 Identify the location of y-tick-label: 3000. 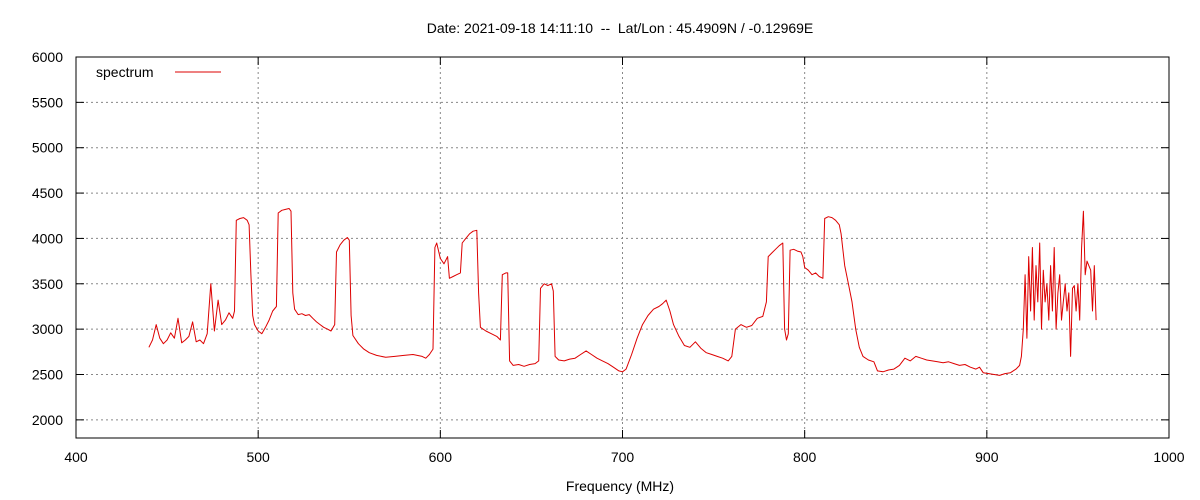
(47, 329).